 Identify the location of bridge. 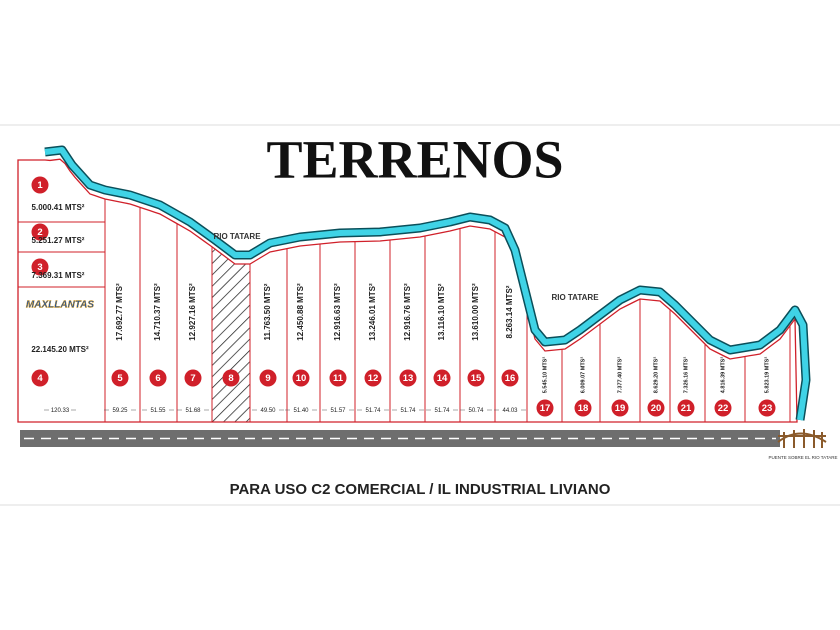
(802, 438).